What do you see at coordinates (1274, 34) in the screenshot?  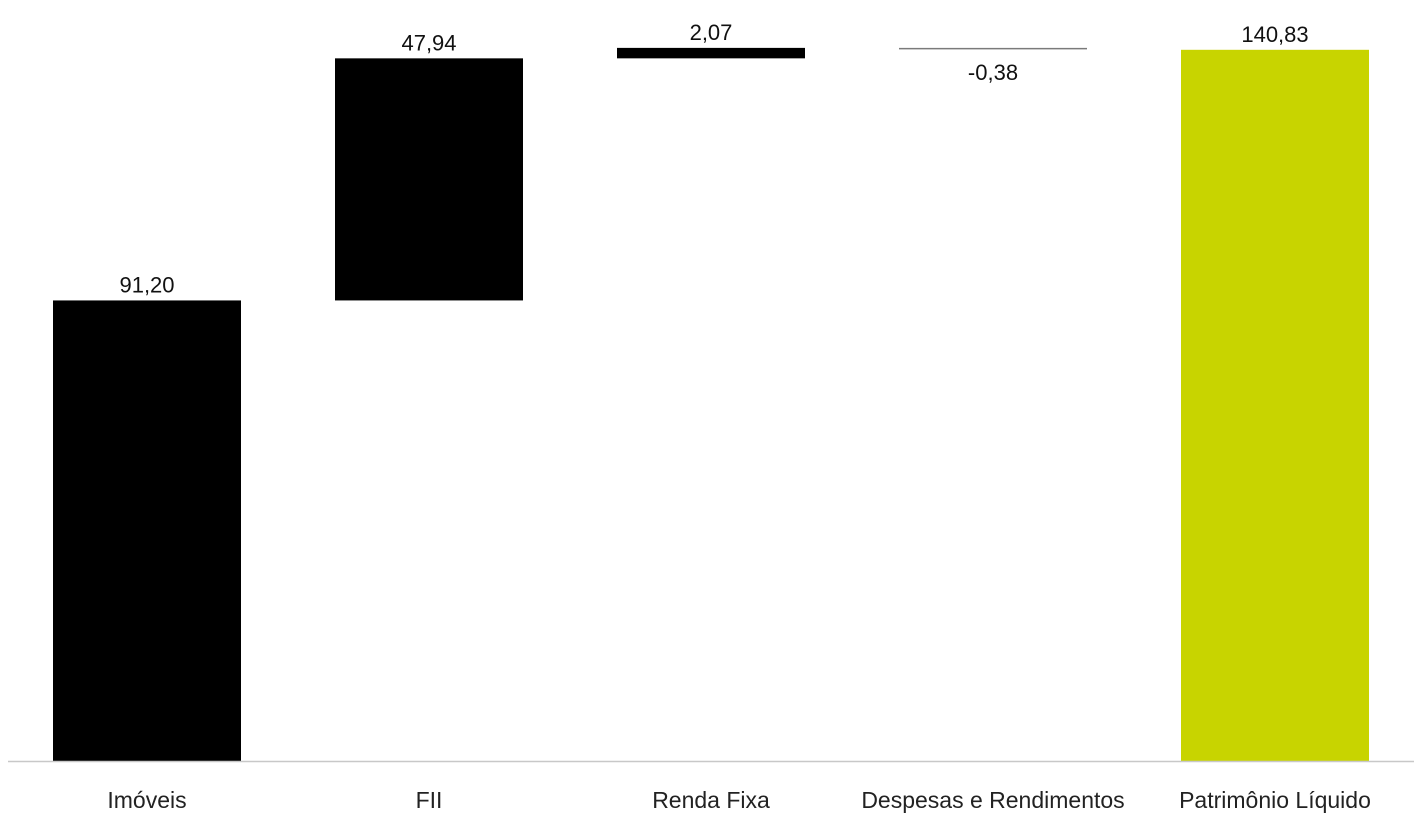 I see `value-label-5: 140,83` at bounding box center [1274, 34].